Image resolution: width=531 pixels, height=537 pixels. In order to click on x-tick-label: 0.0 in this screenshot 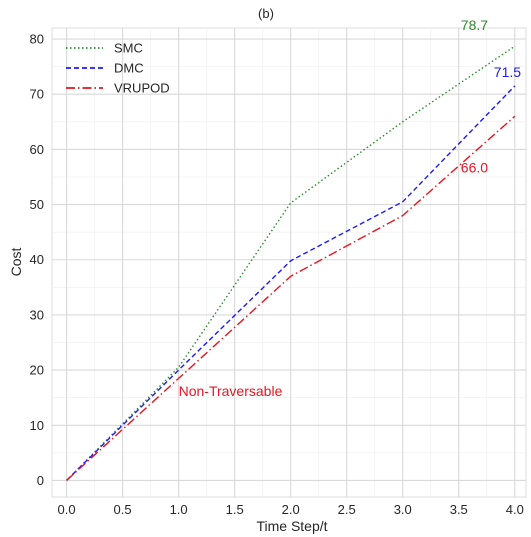, I will do `click(67, 509)`.